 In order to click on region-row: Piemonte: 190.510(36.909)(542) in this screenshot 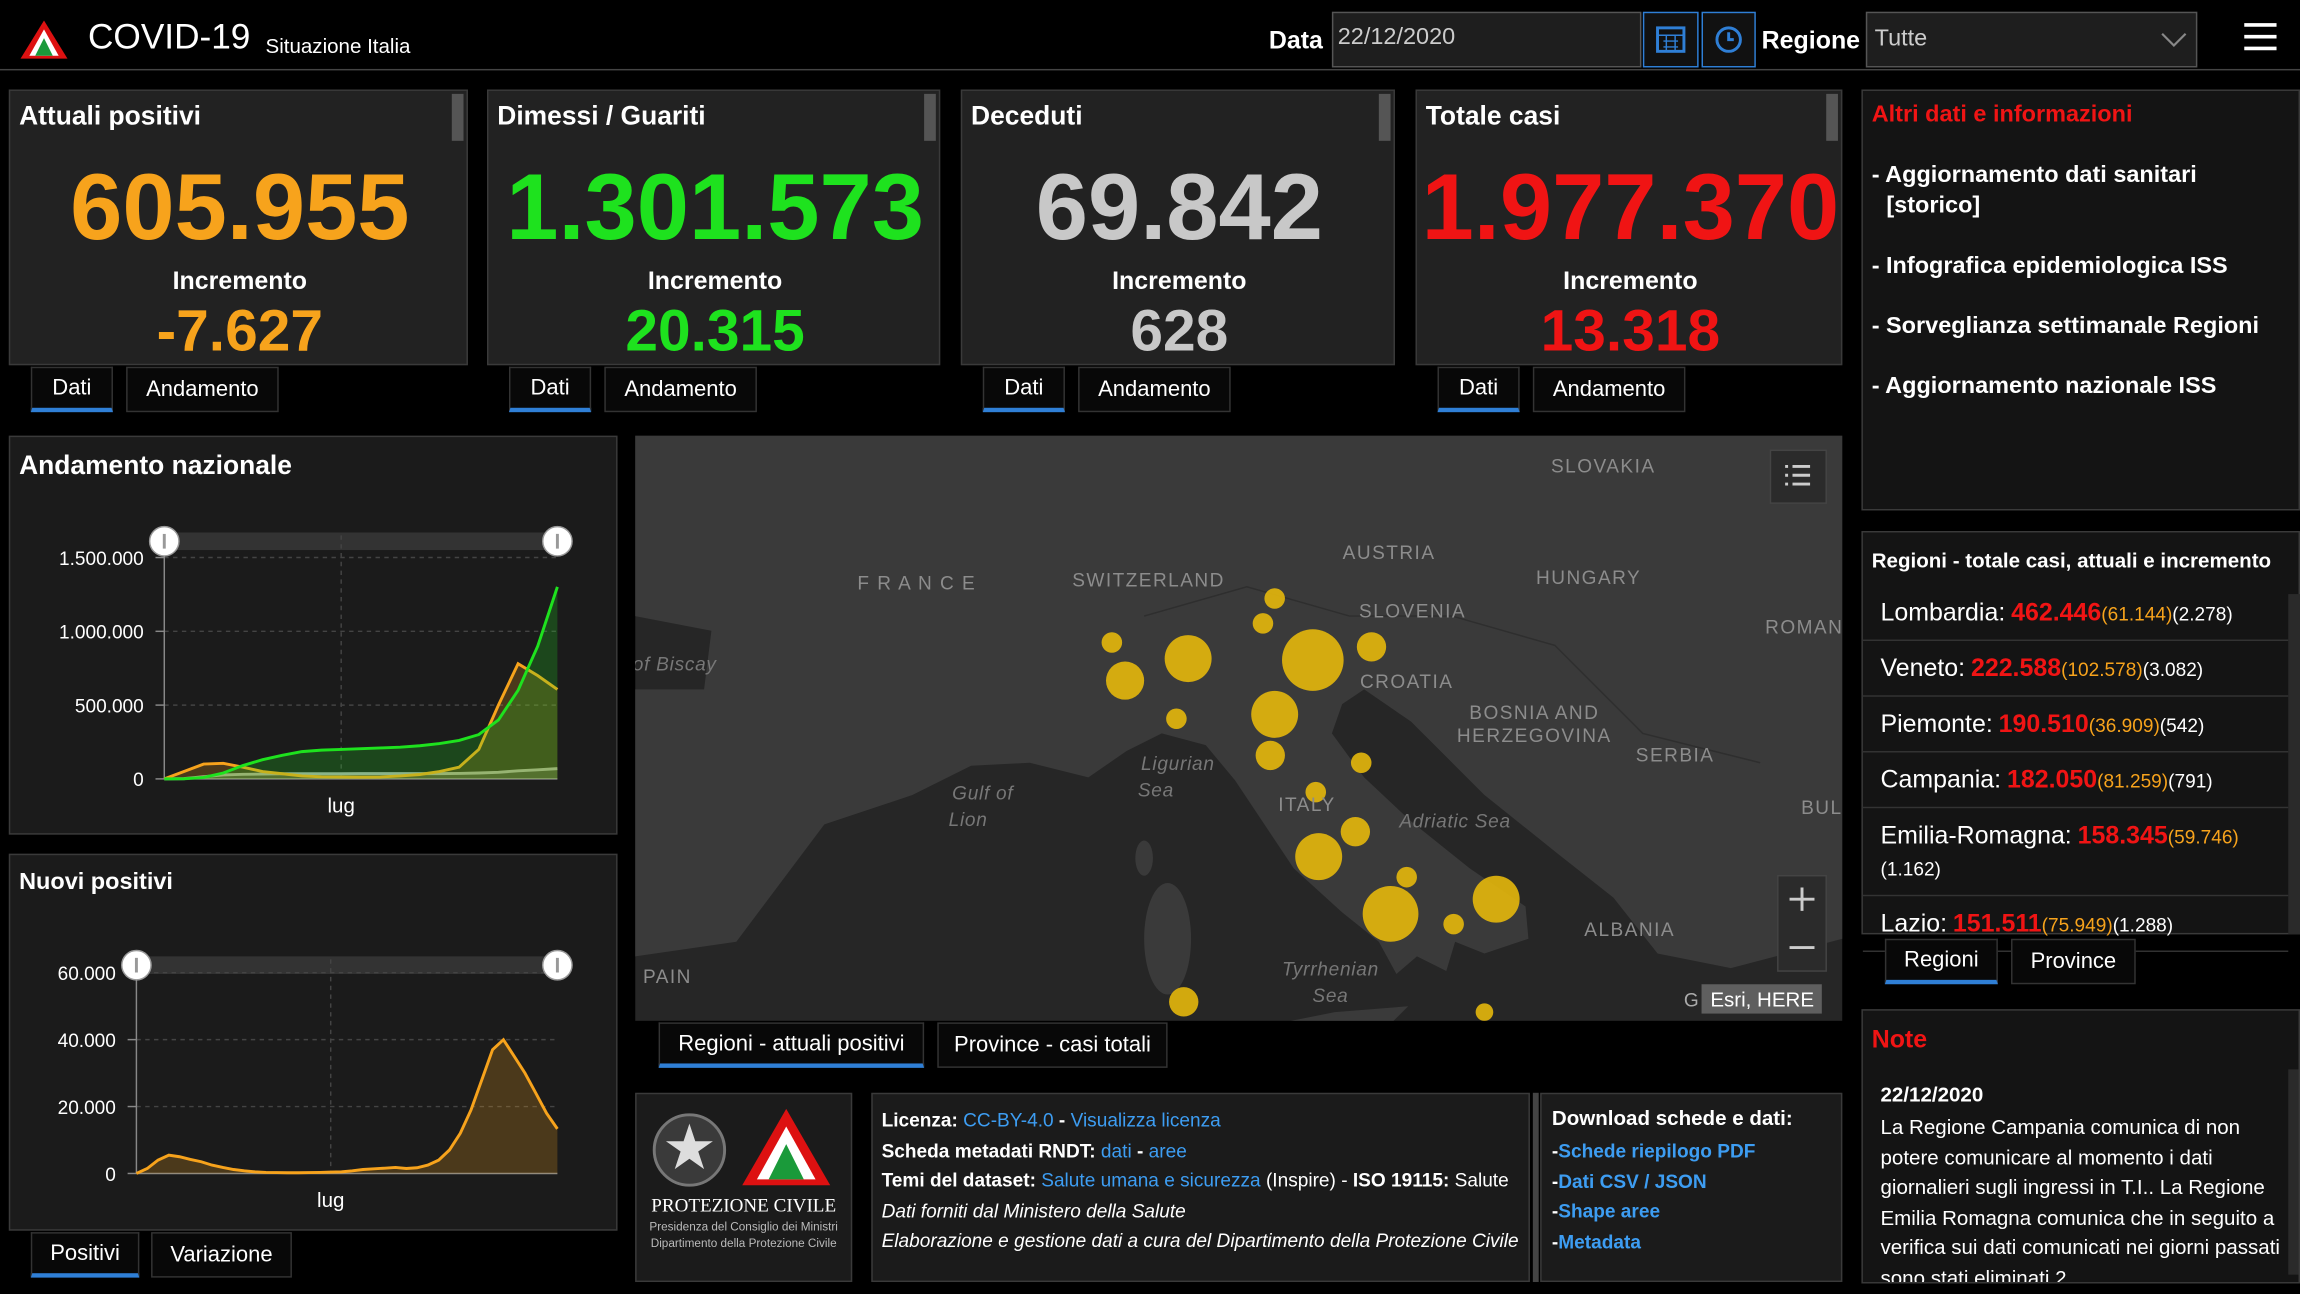, I will do `click(2075, 725)`.